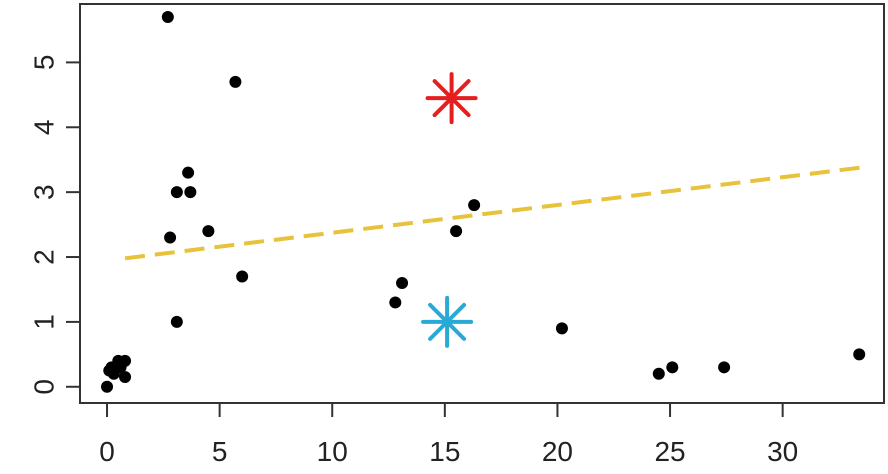  Describe the element at coordinates (669, 451) in the screenshot. I see `x-tick-label: 25` at that location.